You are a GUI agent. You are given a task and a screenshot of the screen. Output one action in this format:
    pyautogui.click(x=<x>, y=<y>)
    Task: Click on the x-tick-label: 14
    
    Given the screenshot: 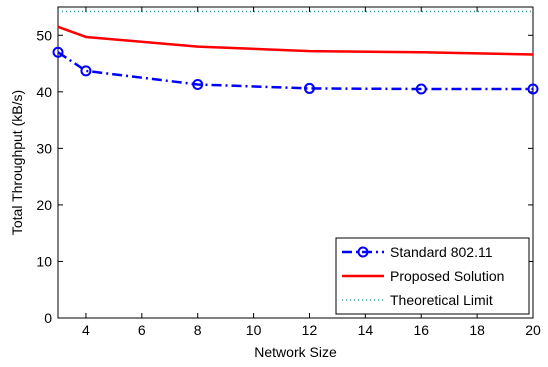 What is the action you would take?
    pyautogui.click(x=366, y=330)
    